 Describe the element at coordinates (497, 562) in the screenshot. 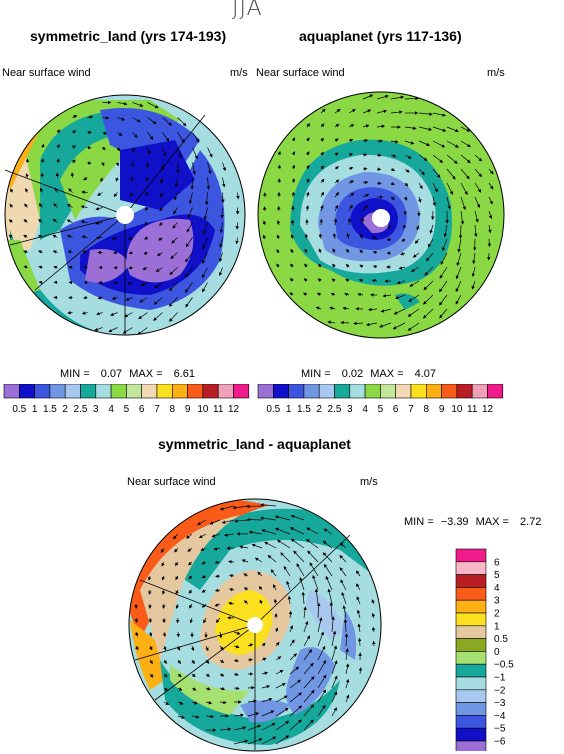

I see `colorbar-tick-label: 6` at that location.